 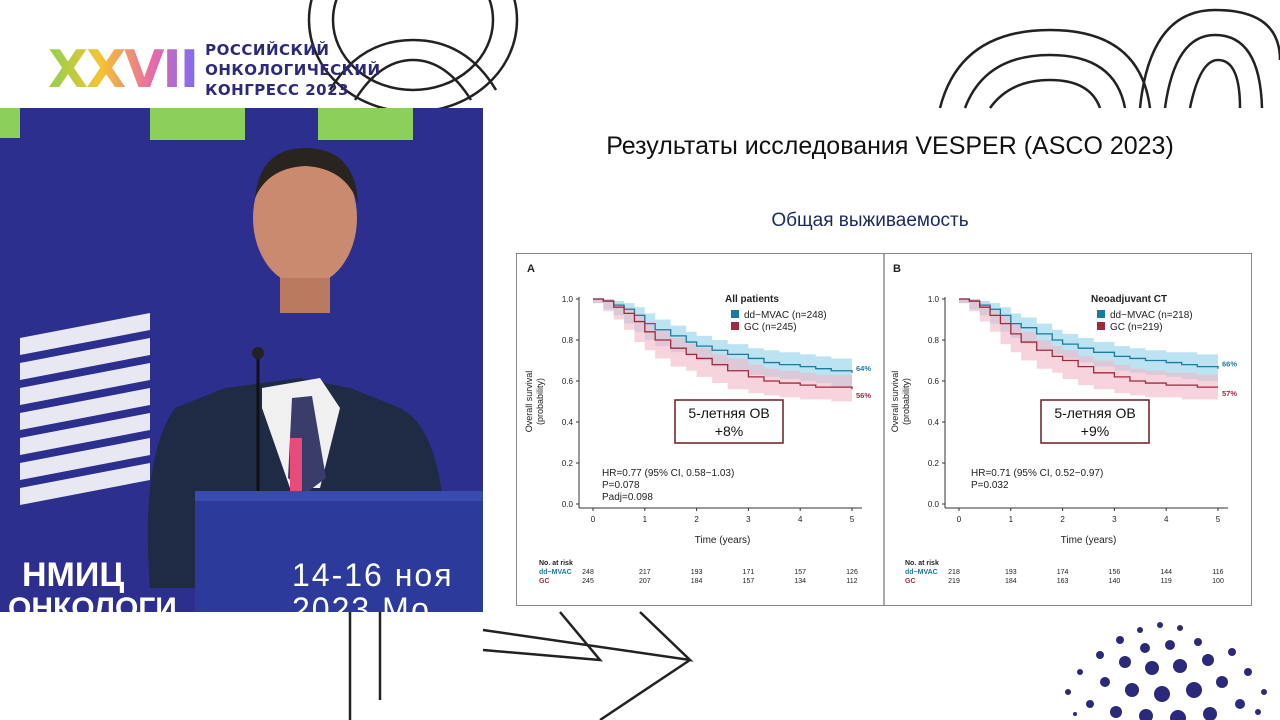 I want to click on legend-title: All patients, so click(x=752, y=299).